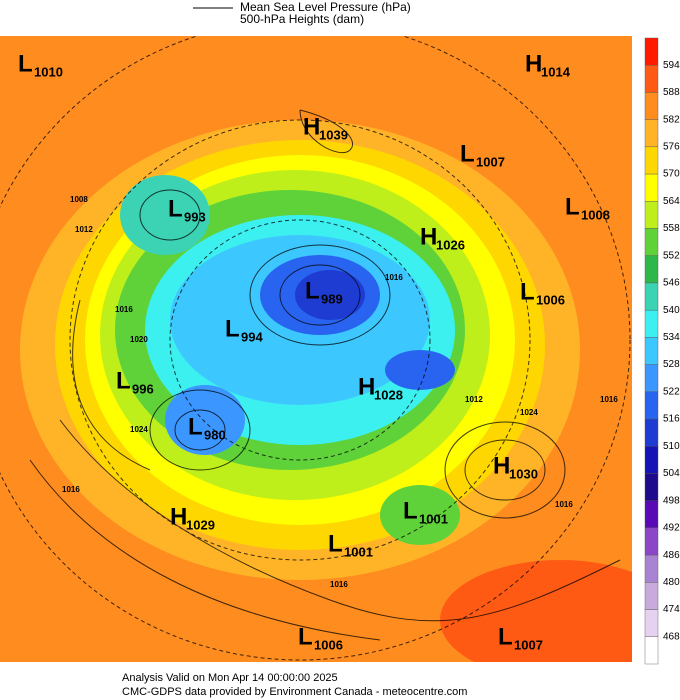  Describe the element at coordinates (671, 391) in the screenshot. I see `colorbar-label: 522` at that location.